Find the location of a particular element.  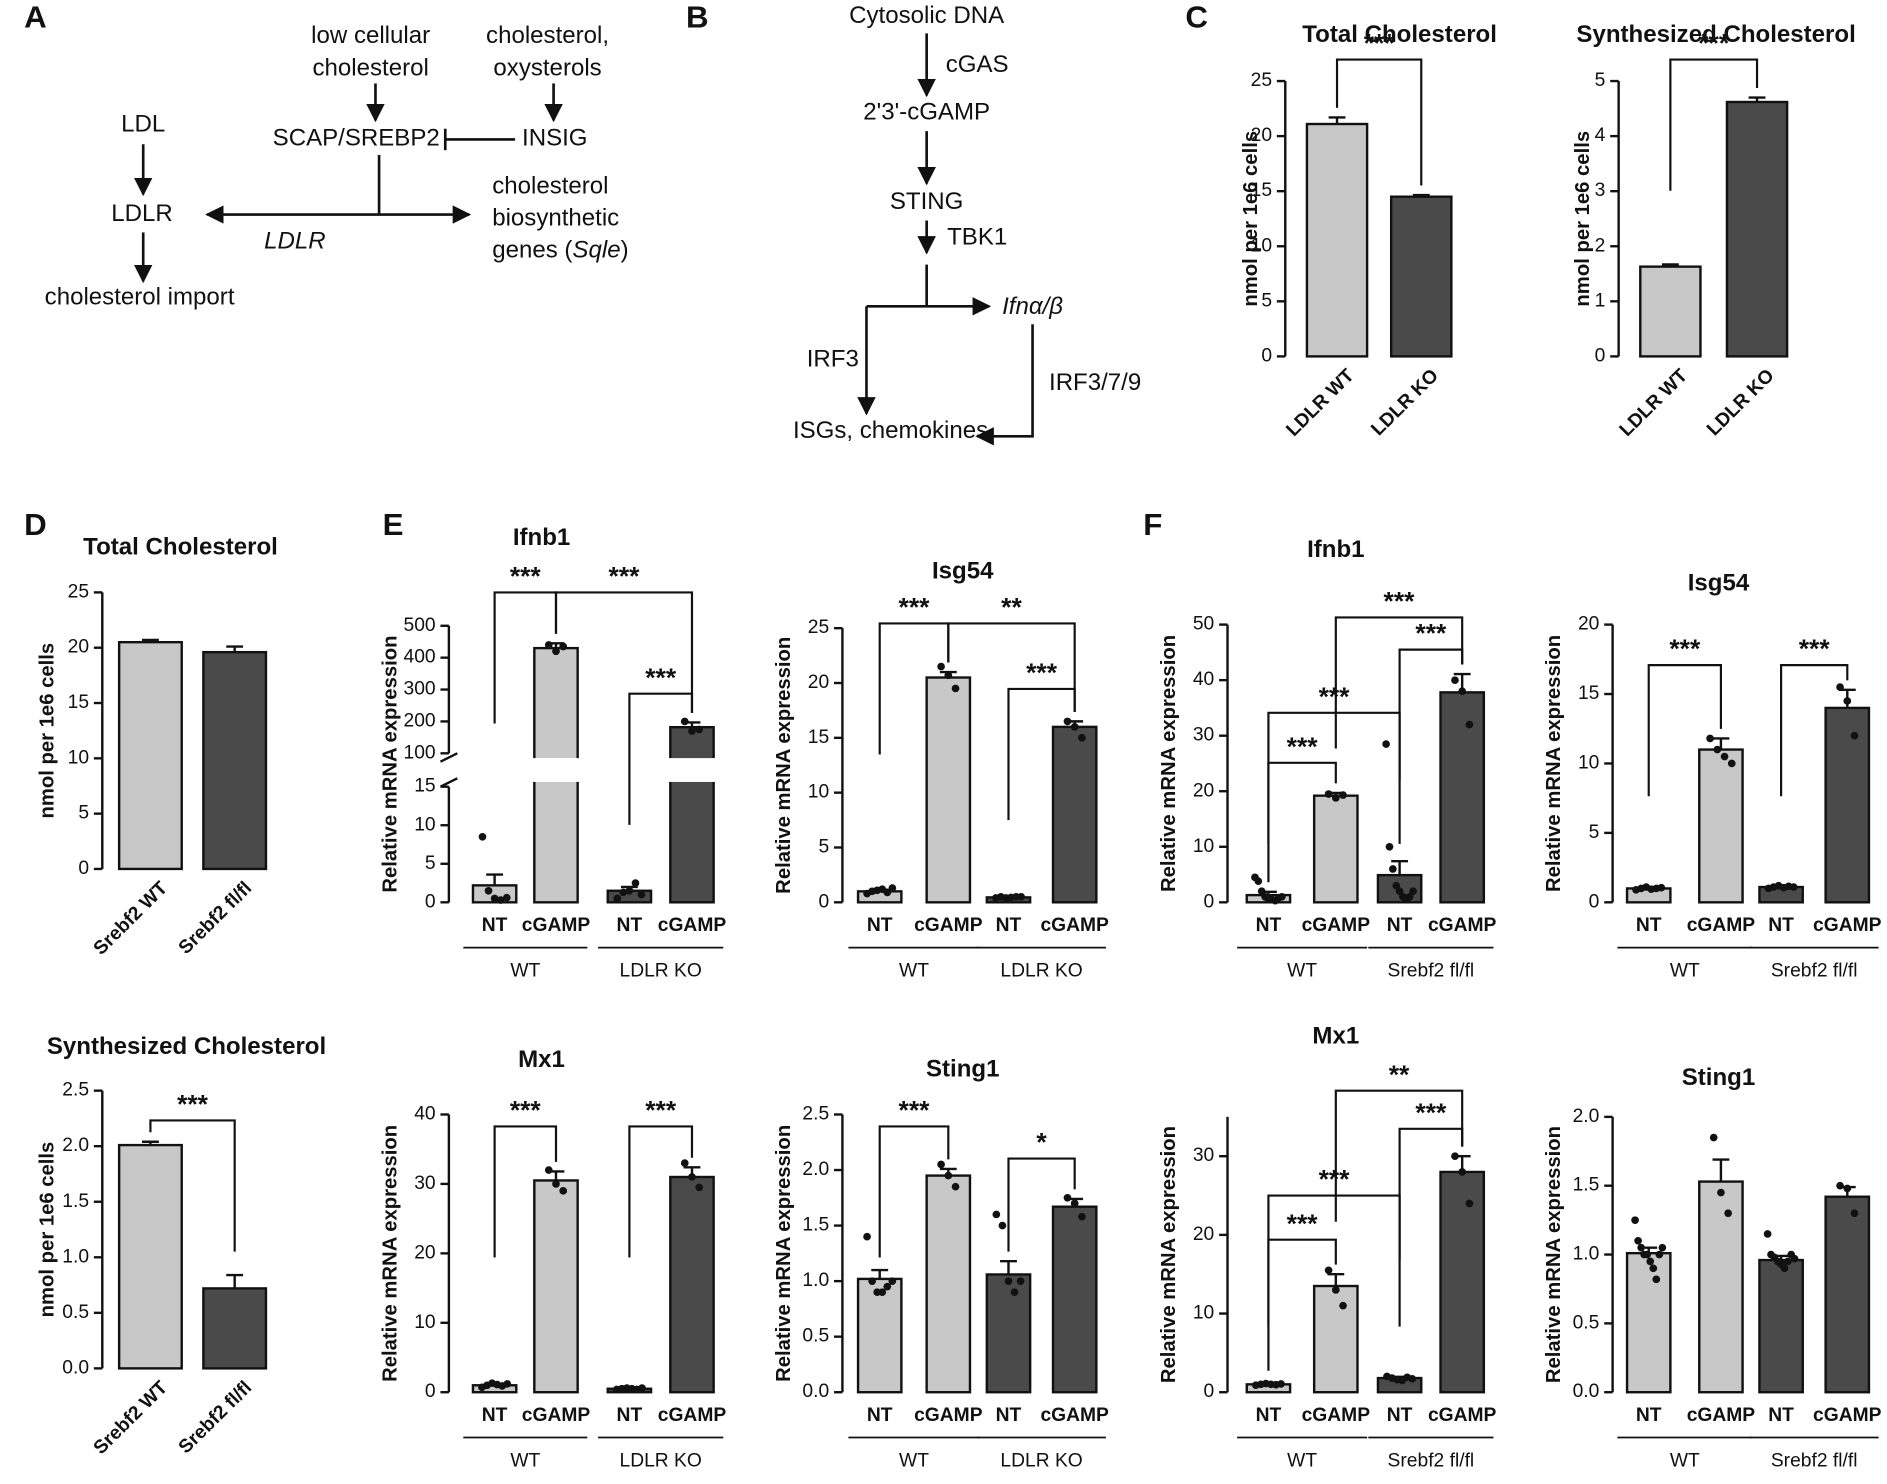

y-tick-label: 0.0 is located at coordinates (815, 1391).